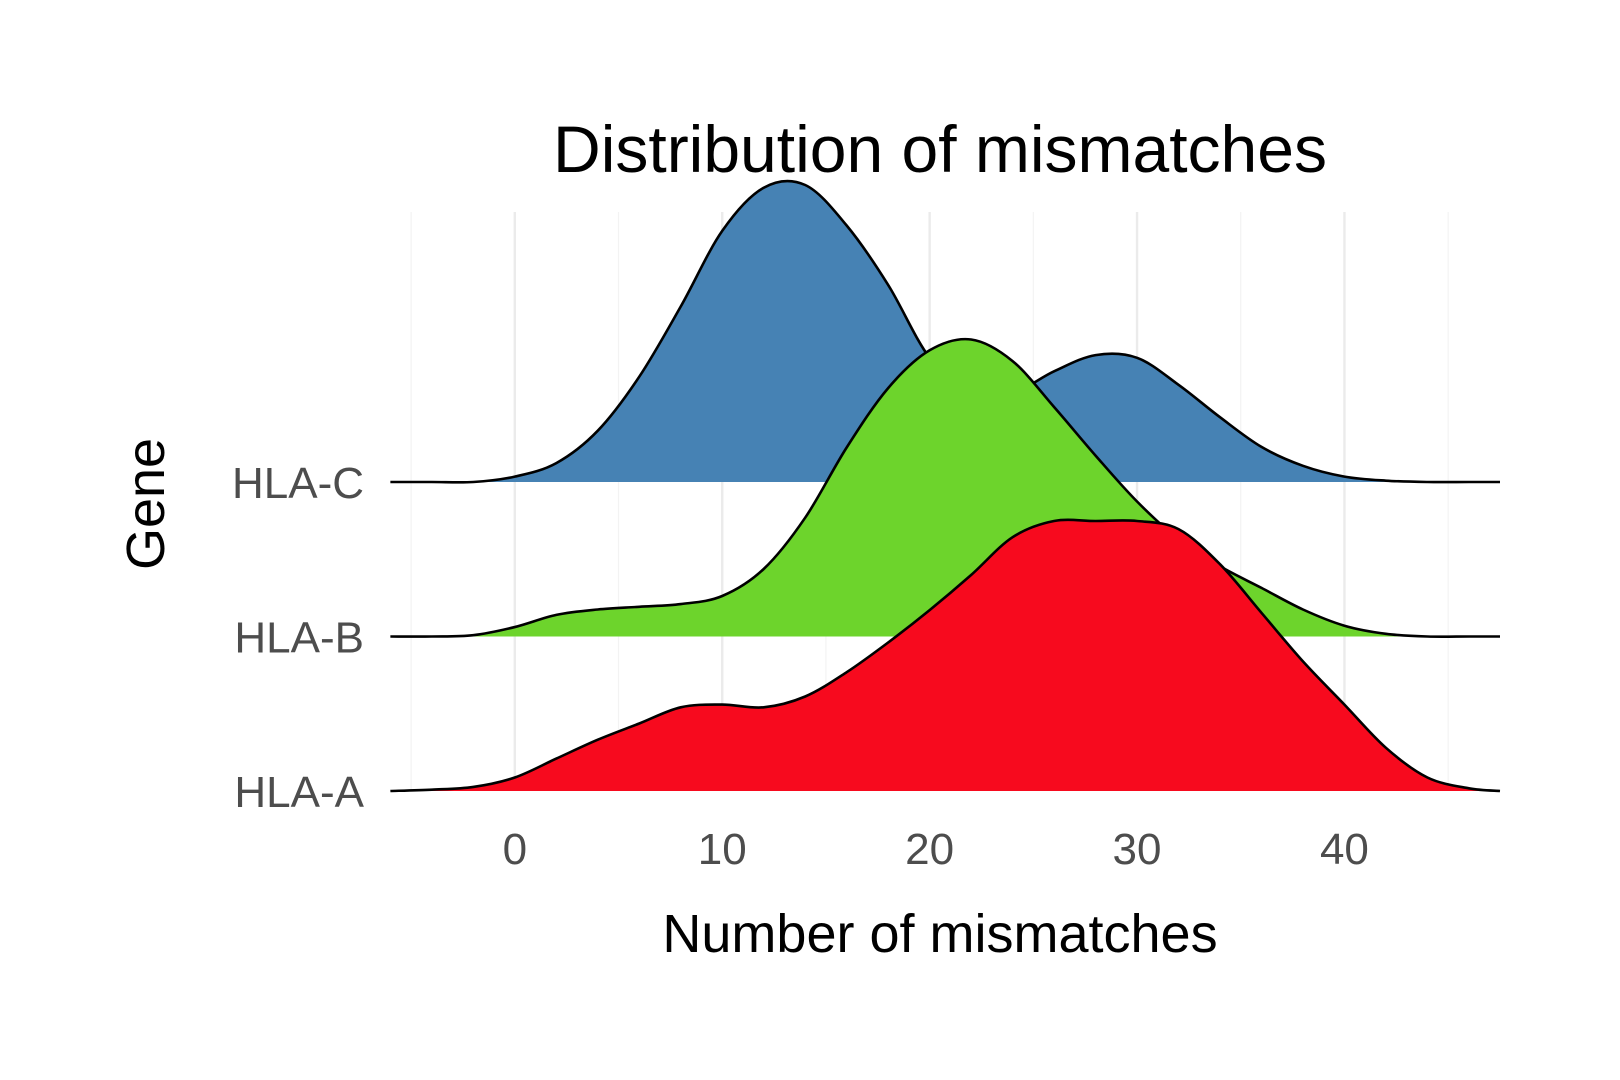 The image size is (1620, 1080). Describe the element at coordinates (940, 149) in the screenshot. I see `chart-title: Distribution of mismatches` at that location.